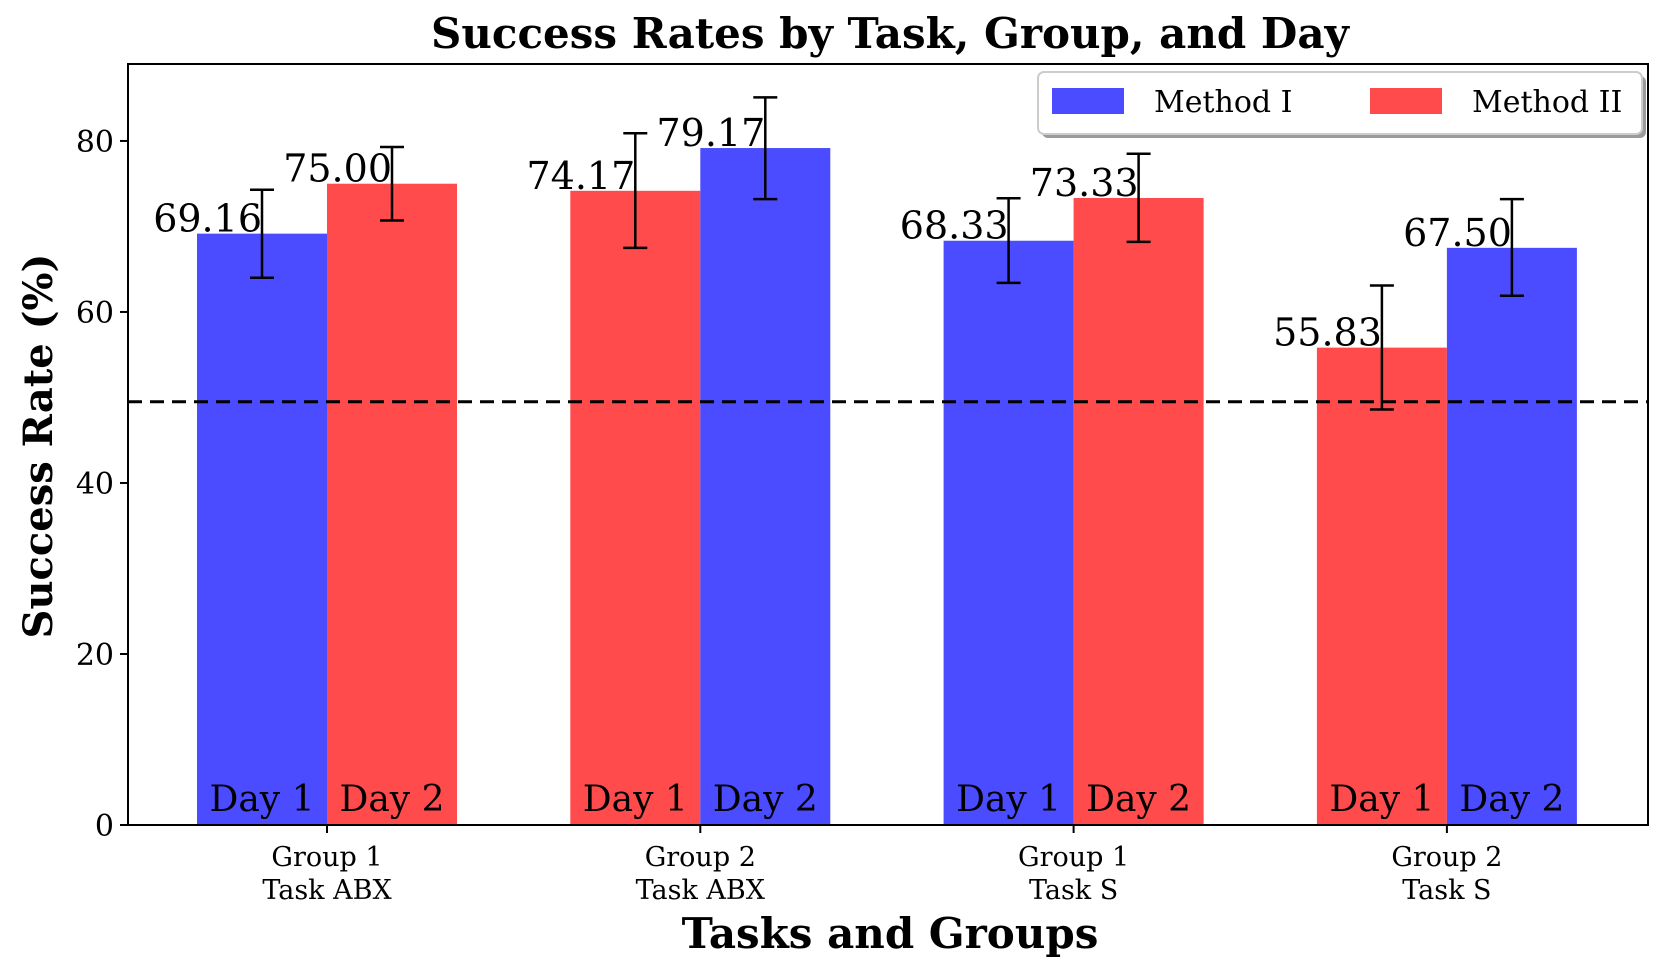 The width and height of the screenshot is (1660, 972). Describe the element at coordinates (1547, 102) in the screenshot. I see `legend-label: Method II` at that location.